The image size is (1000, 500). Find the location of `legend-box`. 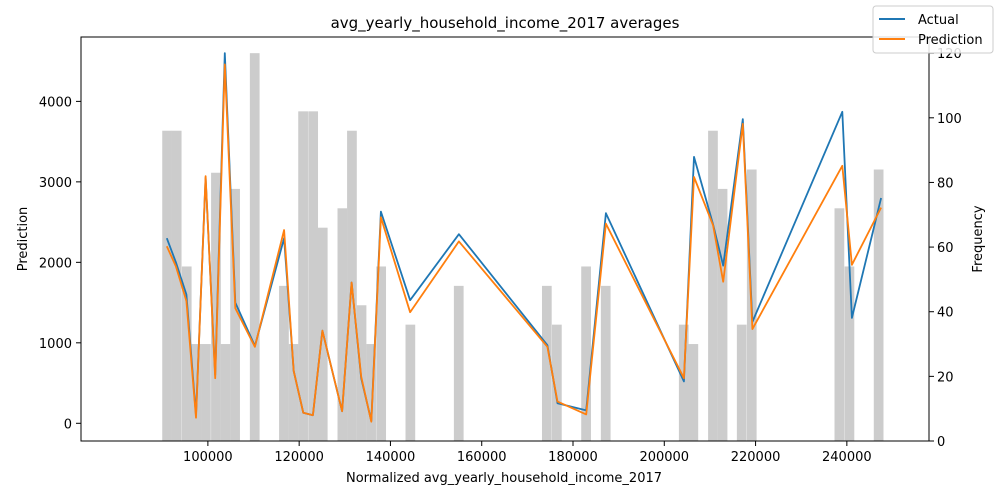

legend-box is located at coordinates (933, 29).